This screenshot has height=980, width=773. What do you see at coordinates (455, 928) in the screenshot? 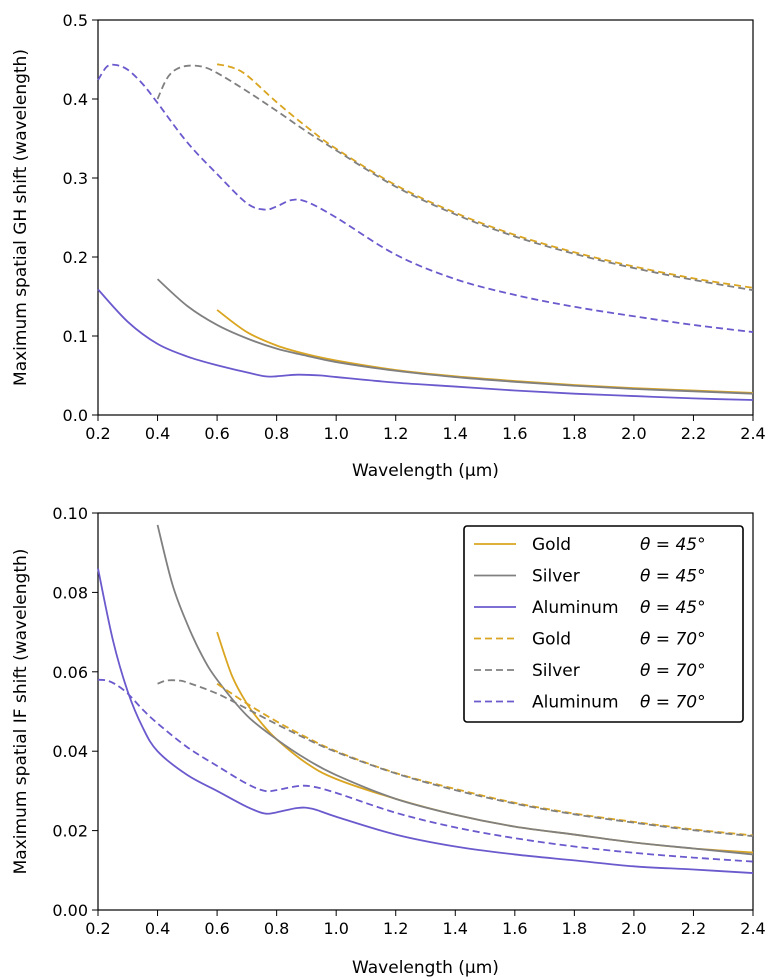
I see `if-x-tick-label: 1.4` at bounding box center [455, 928].